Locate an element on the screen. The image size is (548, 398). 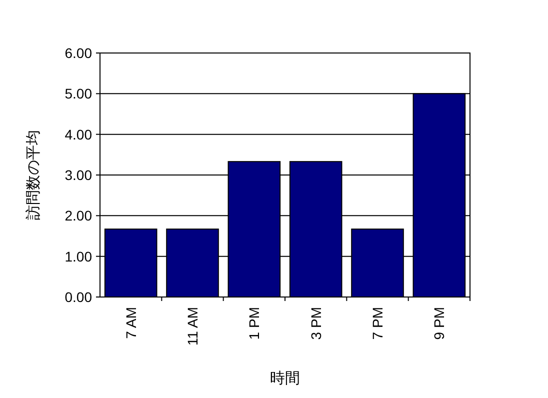
x-tick-label: 11 AM is located at coordinates (192, 326).